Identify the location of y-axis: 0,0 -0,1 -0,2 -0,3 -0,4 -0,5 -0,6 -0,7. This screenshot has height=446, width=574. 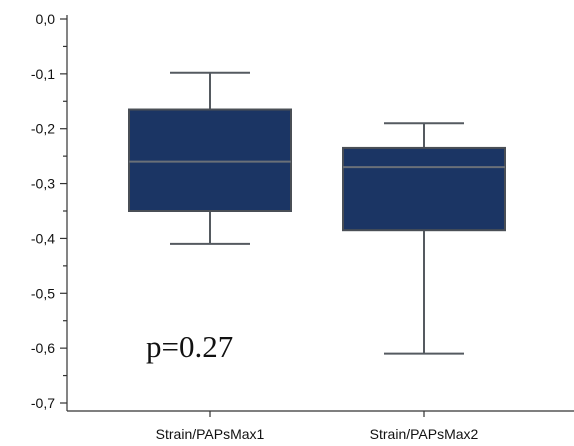
(49, 211).